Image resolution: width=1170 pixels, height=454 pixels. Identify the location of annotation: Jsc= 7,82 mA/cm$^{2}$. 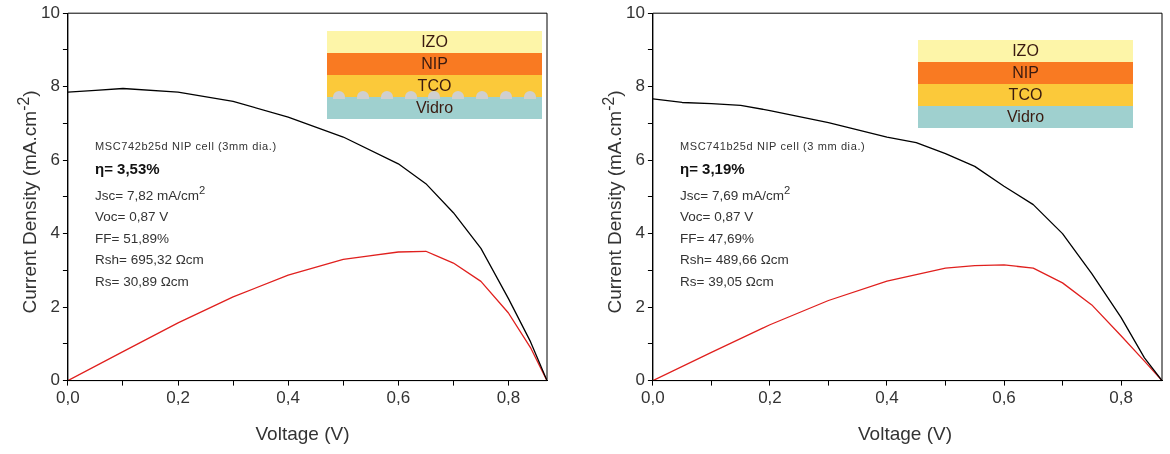
(151, 193).